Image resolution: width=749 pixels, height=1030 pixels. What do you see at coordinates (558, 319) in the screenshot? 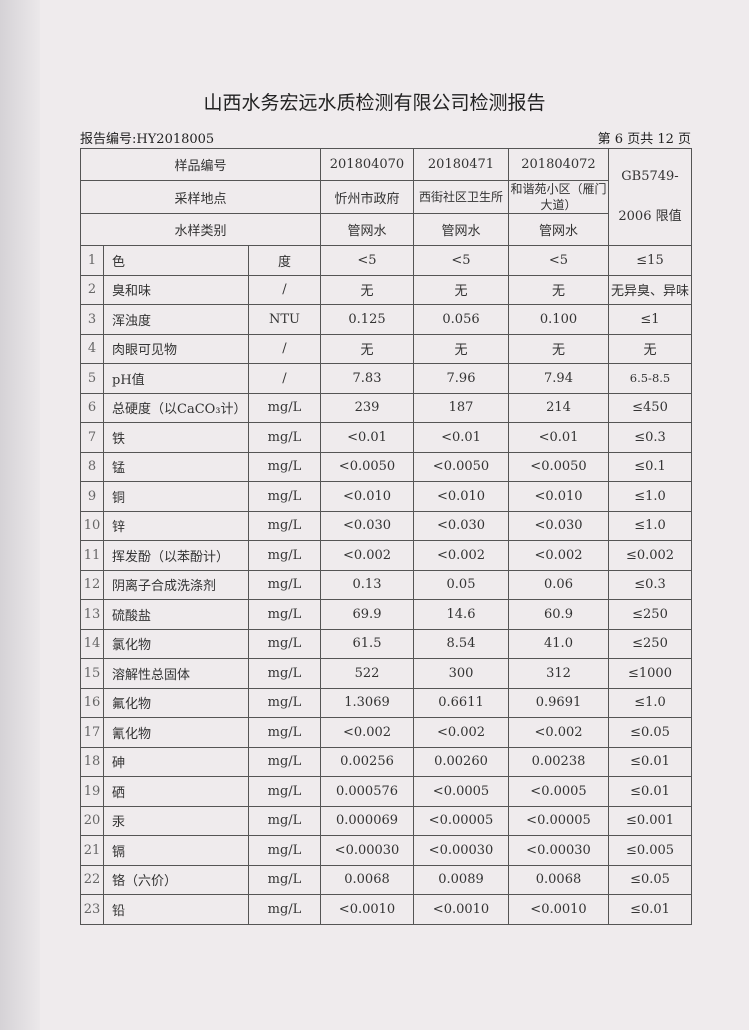
I see `value: 0.100` at bounding box center [558, 319].